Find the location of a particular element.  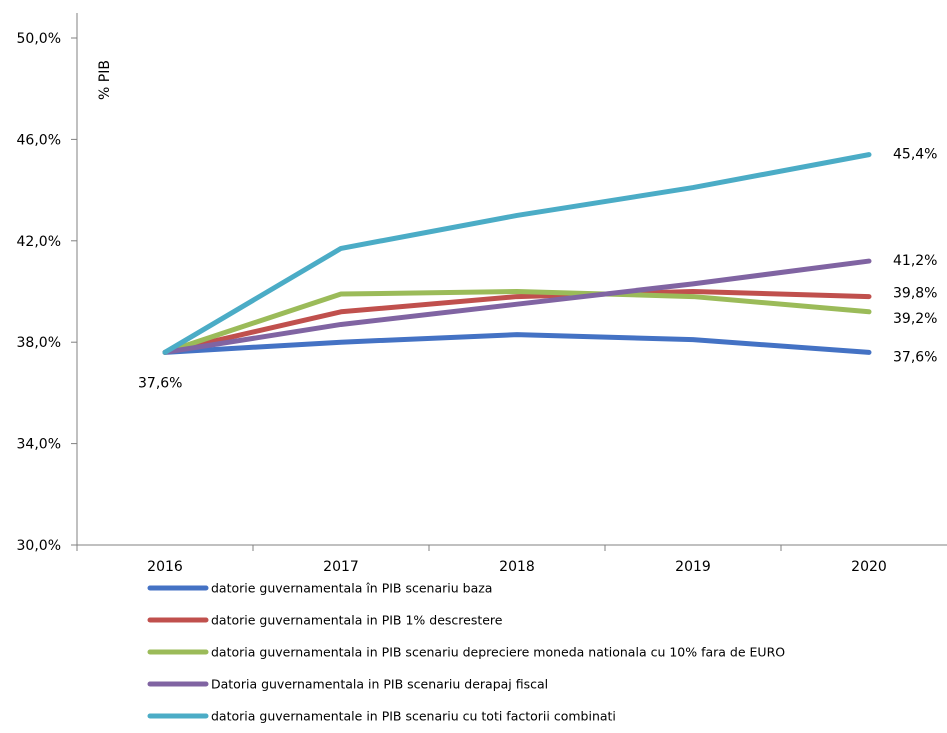

x-tick-label: 2020 is located at coordinates (869, 567).